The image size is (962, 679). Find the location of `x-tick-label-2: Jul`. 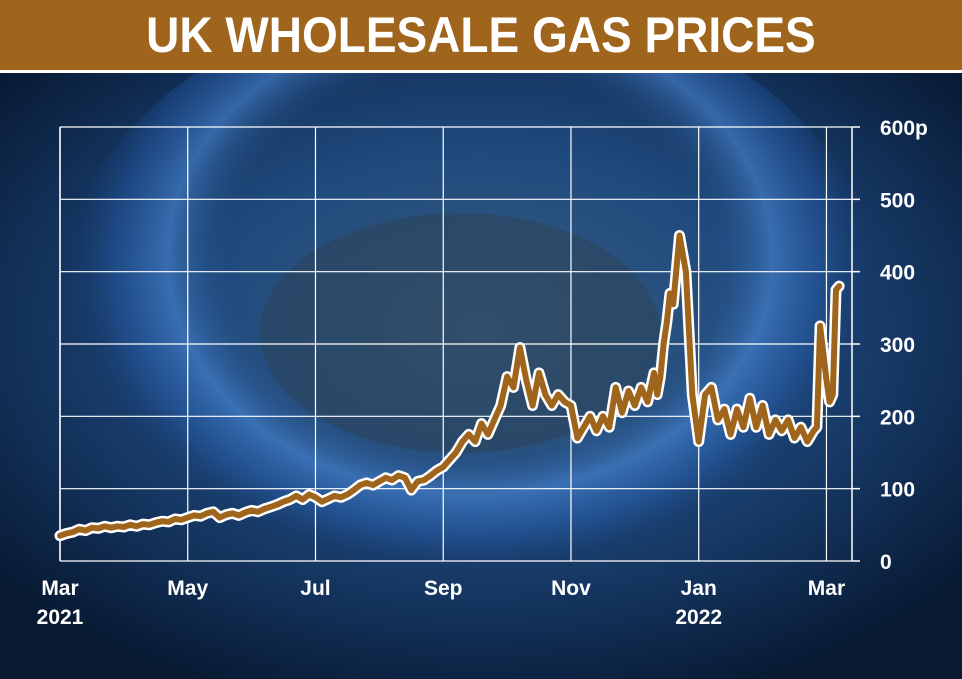

x-tick-label-2: Jul is located at coordinates (315, 588).